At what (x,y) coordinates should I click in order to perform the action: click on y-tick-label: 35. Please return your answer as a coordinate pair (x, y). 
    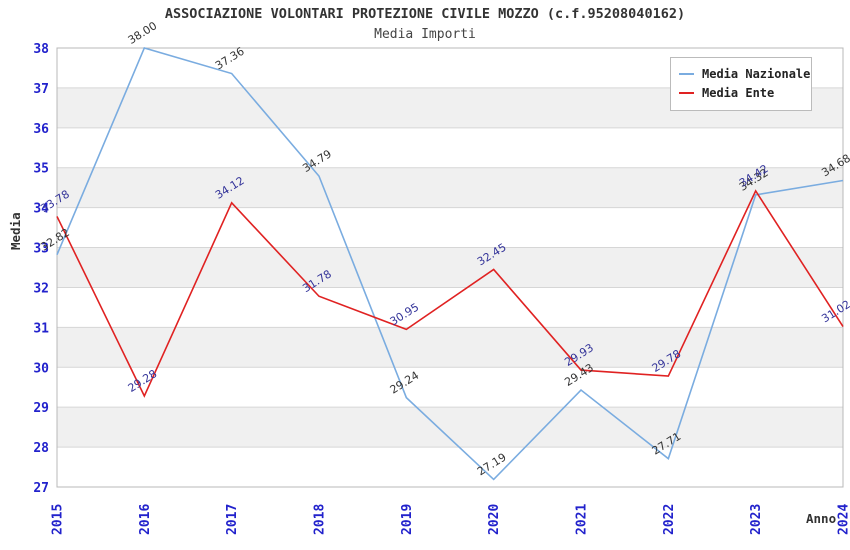
    Looking at the image, I should click on (41, 169).